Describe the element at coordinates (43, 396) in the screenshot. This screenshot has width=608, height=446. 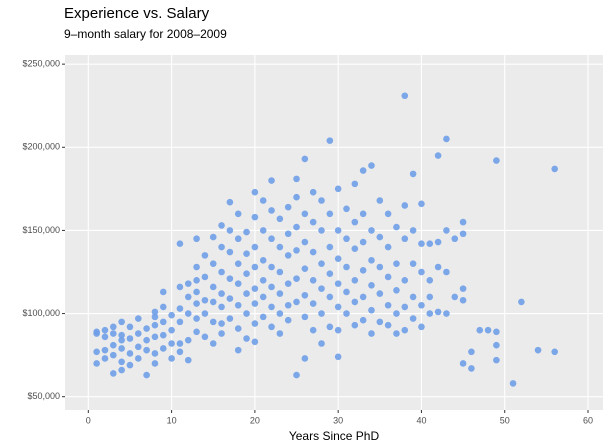
I see `y-tick-label: $50,000` at that location.